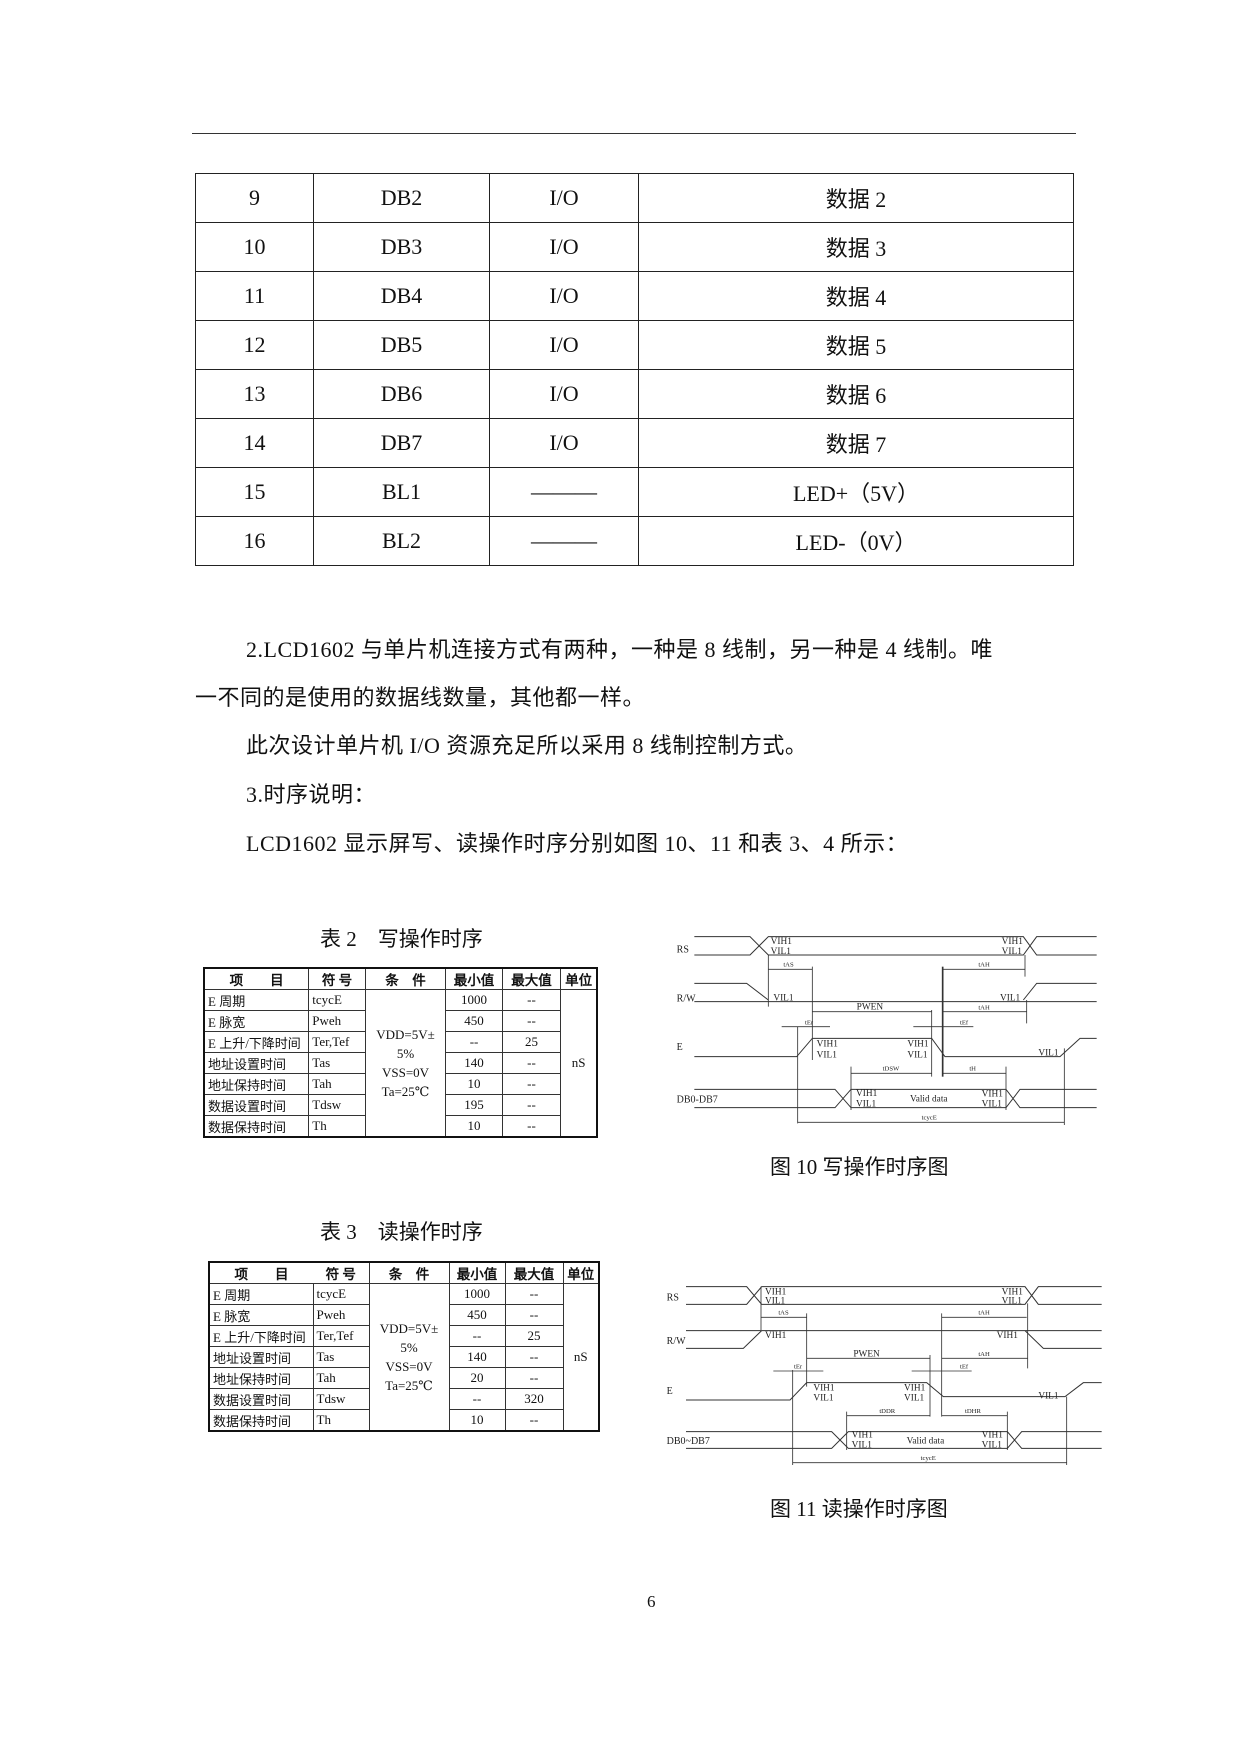 The image size is (1240, 1754). I want to click on max-cell: 320, so click(534, 1399).